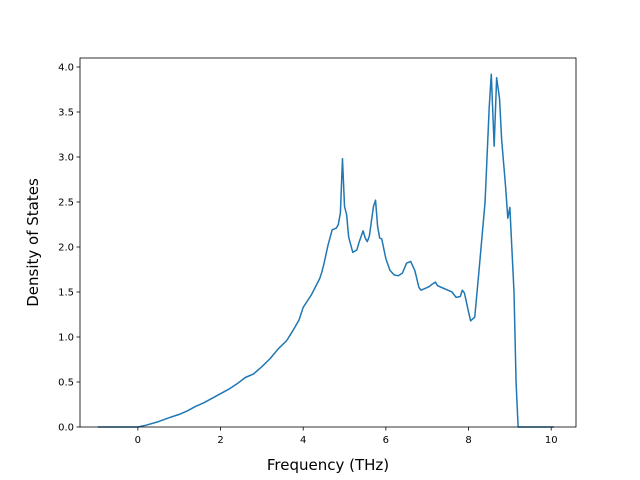 The image size is (640, 480). Describe the element at coordinates (66, 293) in the screenshot. I see `y-tick-label: 1.5` at that location.